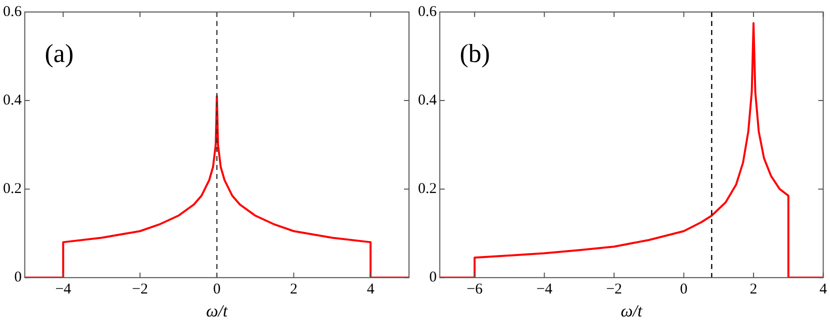  Describe the element at coordinates (59, 53) in the screenshot. I see `annotation: (a)` at that location.